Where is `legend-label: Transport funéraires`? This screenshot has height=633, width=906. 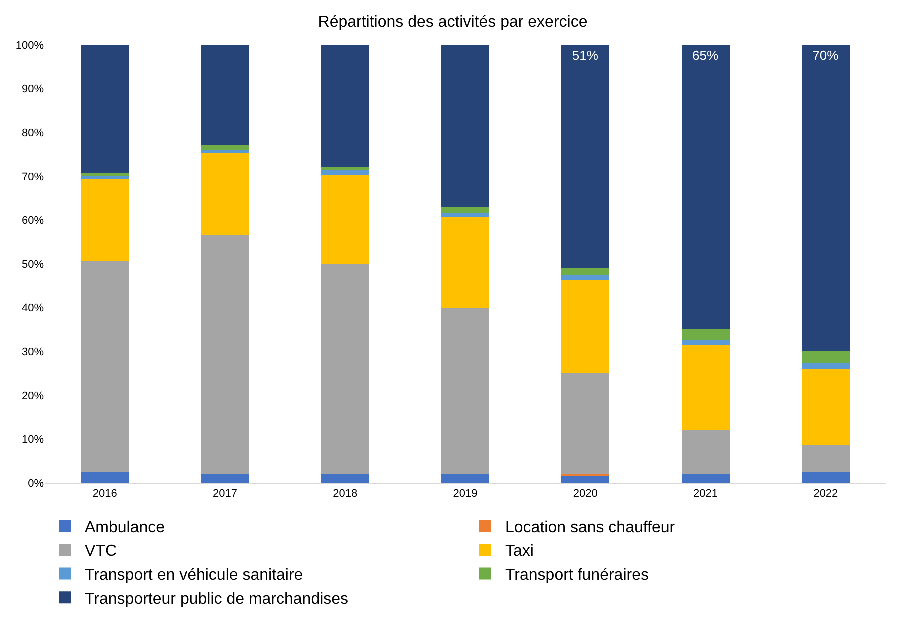
legend-label: Transport funéraires is located at coordinates (577, 575).